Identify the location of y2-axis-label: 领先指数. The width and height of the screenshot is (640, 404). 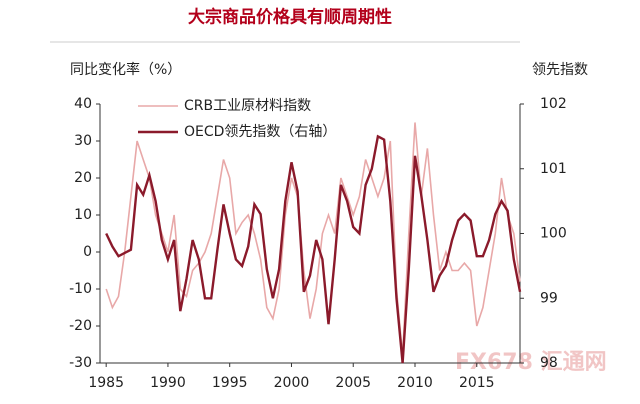
(560, 70).